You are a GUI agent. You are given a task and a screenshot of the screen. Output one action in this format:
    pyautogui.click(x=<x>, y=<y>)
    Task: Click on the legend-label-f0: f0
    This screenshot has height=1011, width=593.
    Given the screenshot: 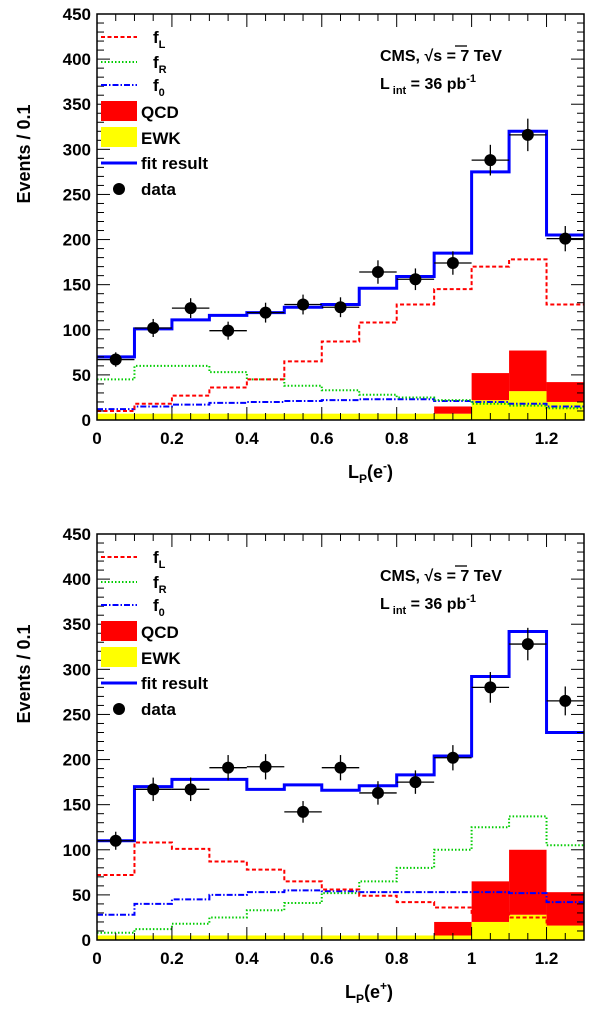 What is the action you would take?
    pyautogui.click(x=159, y=607)
    